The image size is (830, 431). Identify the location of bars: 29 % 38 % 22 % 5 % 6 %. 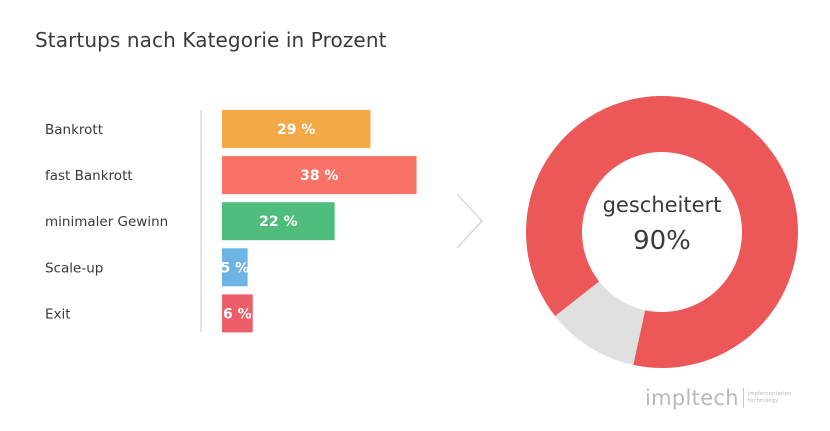
(318, 221).